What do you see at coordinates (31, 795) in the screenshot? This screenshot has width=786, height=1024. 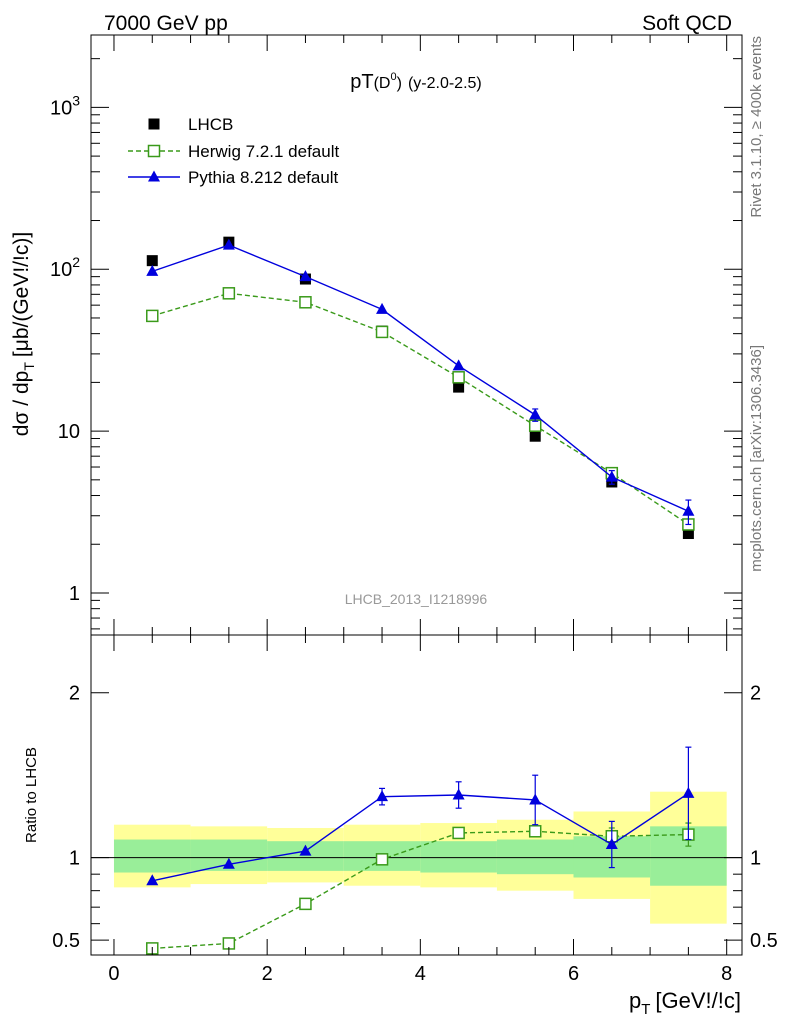 I see `ratio-ylabel: Ratio to LHCB` at bounding box center [31, 795].